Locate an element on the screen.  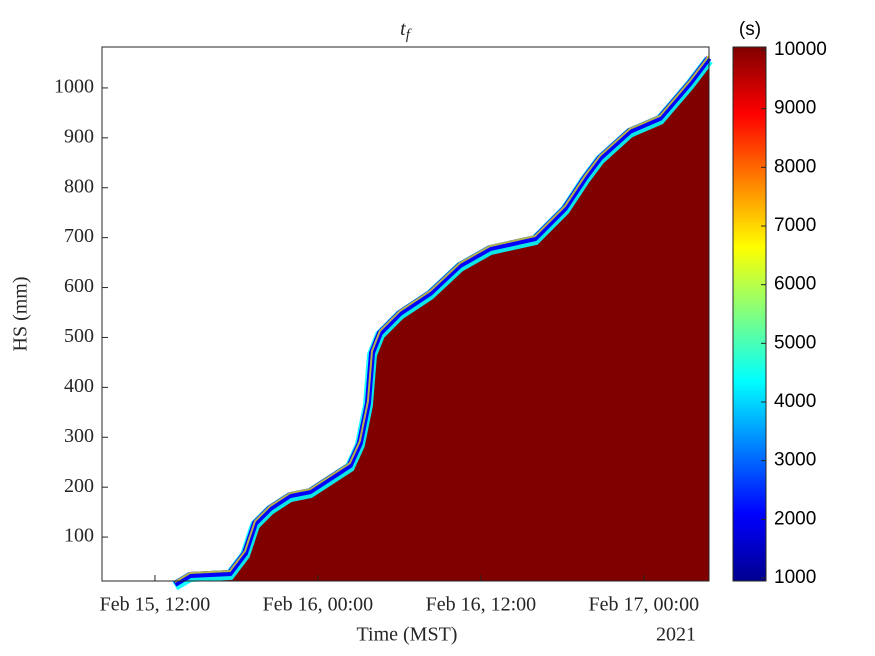
y-tick-label: 500 is located at coordinates (79, 336).